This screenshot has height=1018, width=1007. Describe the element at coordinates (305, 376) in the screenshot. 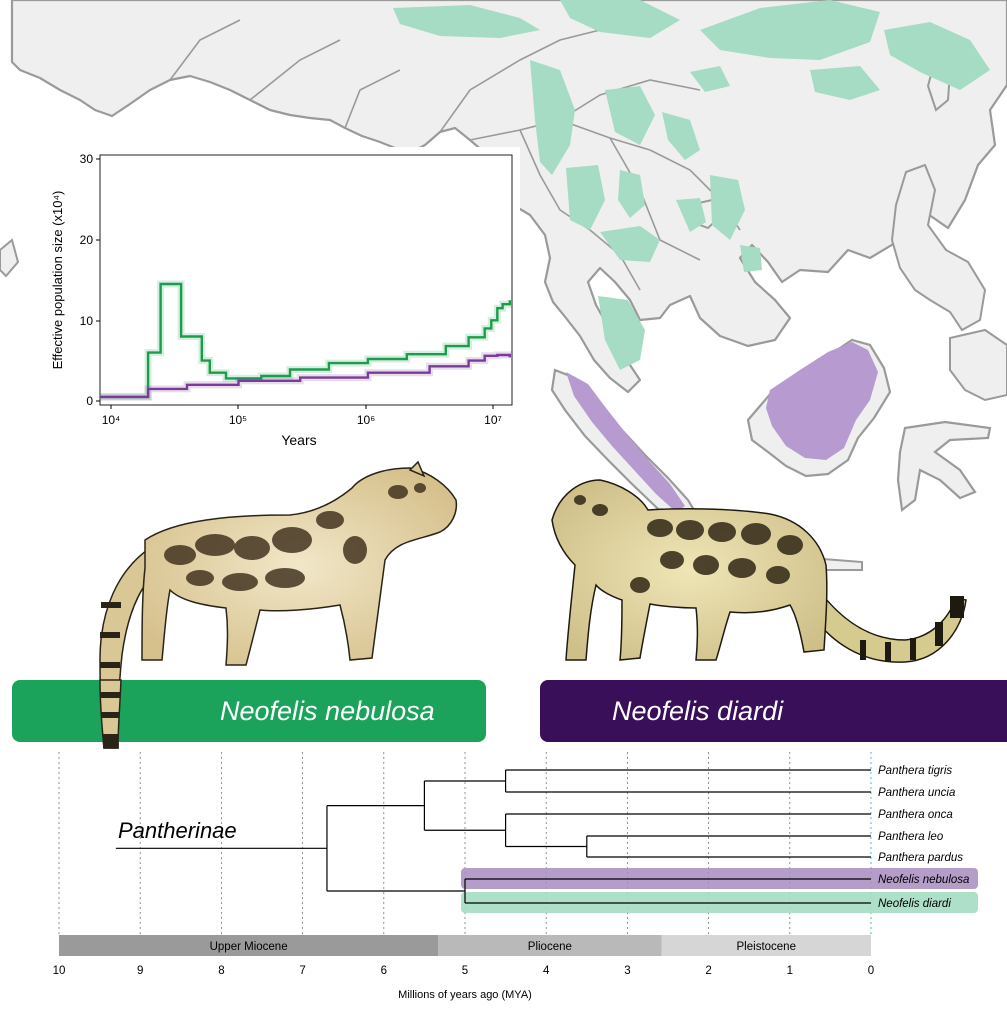

I see `psmc-series-1-line` at that location.